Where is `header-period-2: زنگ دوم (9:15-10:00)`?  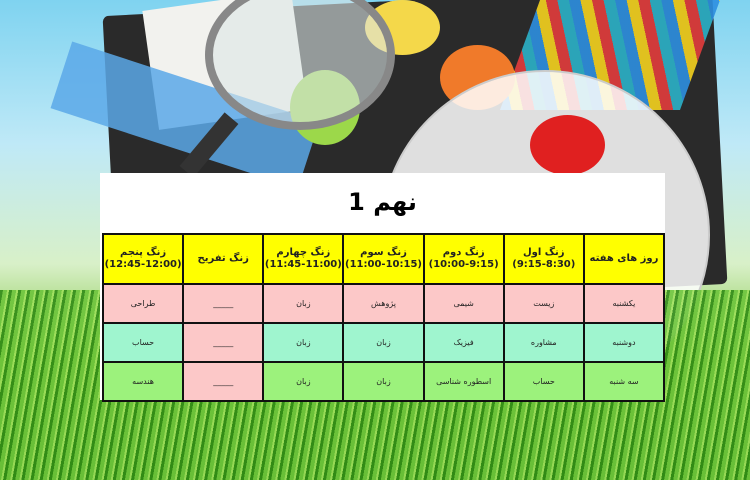
header-period-2: زنگ دوم (9:15-10:00) is located at coordinates (463, 259).